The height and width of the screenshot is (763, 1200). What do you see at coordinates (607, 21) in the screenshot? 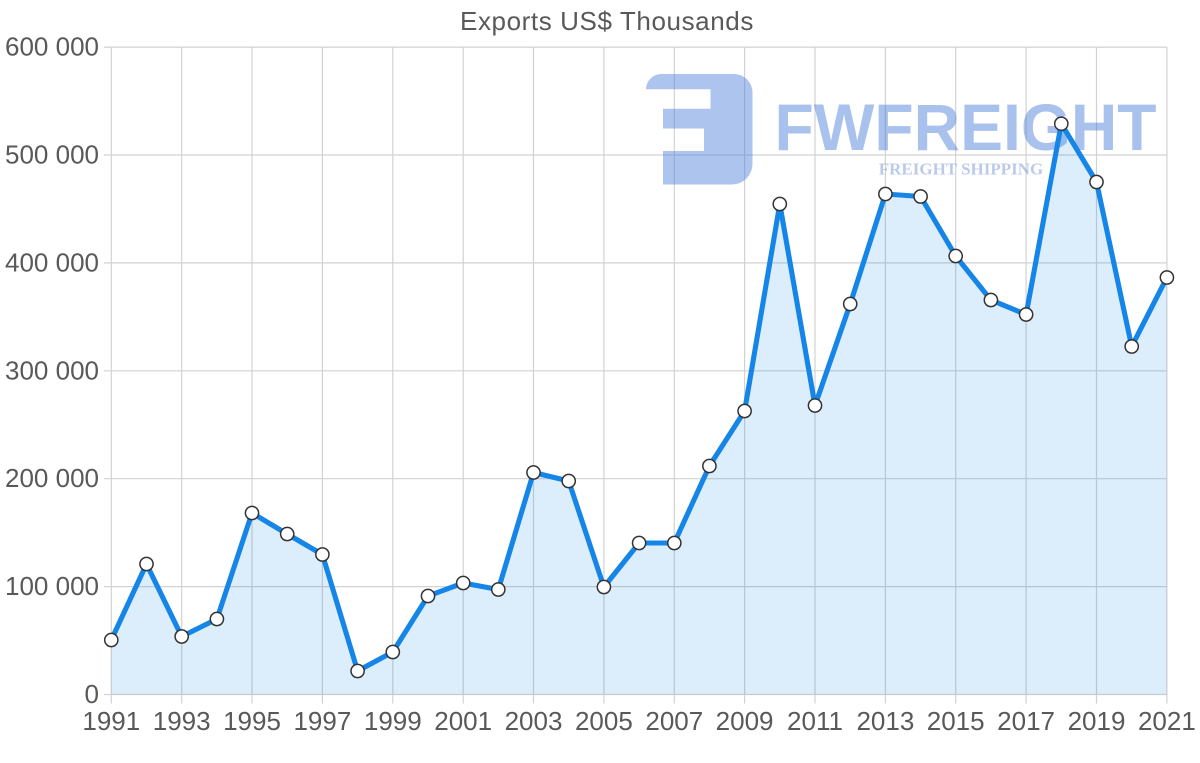
I see `svg-text: Exports US$ Thousands` at bounding box center [607, 21].